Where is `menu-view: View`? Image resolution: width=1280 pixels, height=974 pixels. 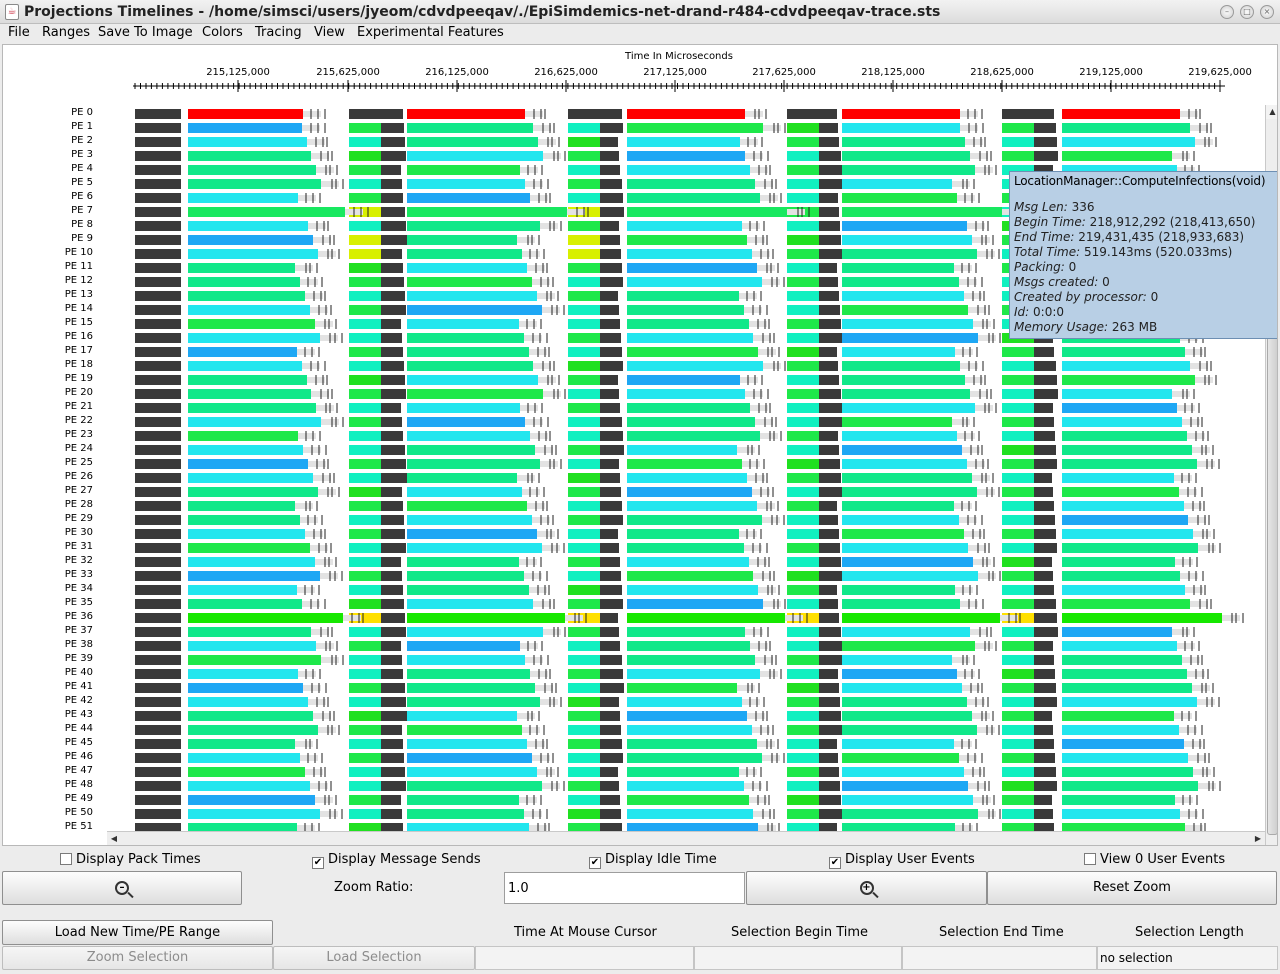 menu-view: View is located at coordinates (329, 32).